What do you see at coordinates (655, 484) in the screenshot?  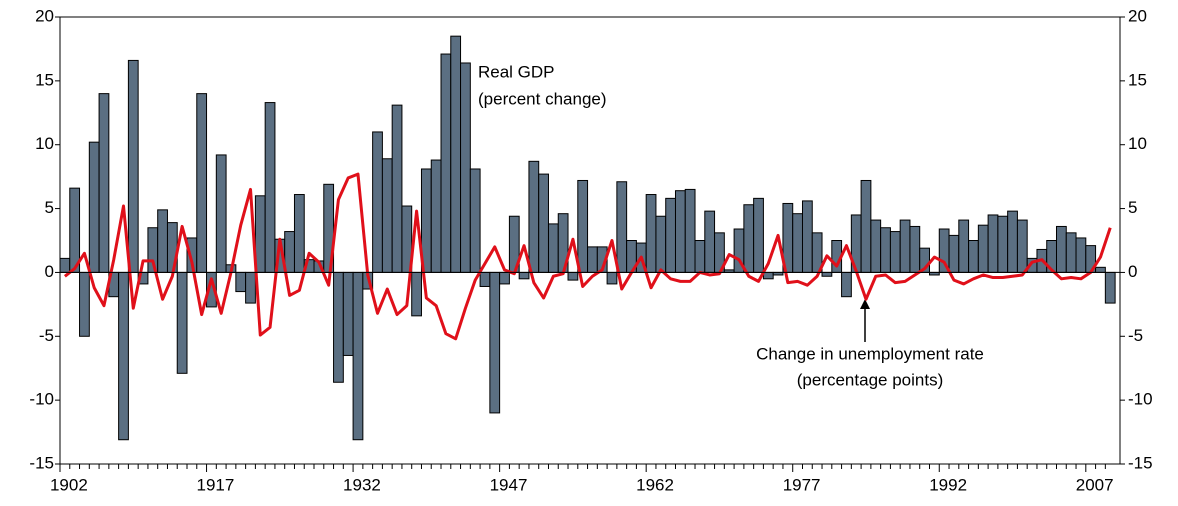 I see `x-tick-label: 1962` at bounding box center [655, 484].